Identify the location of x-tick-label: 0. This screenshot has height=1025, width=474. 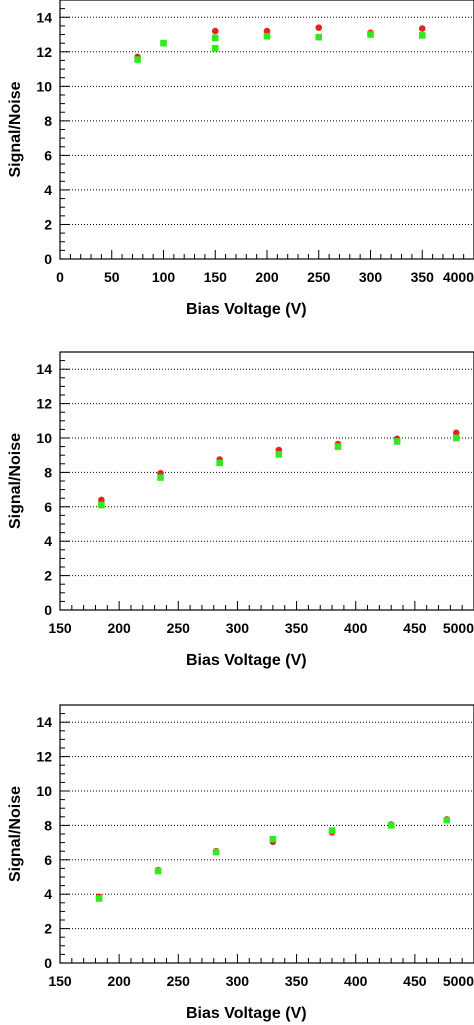
(60, 277).